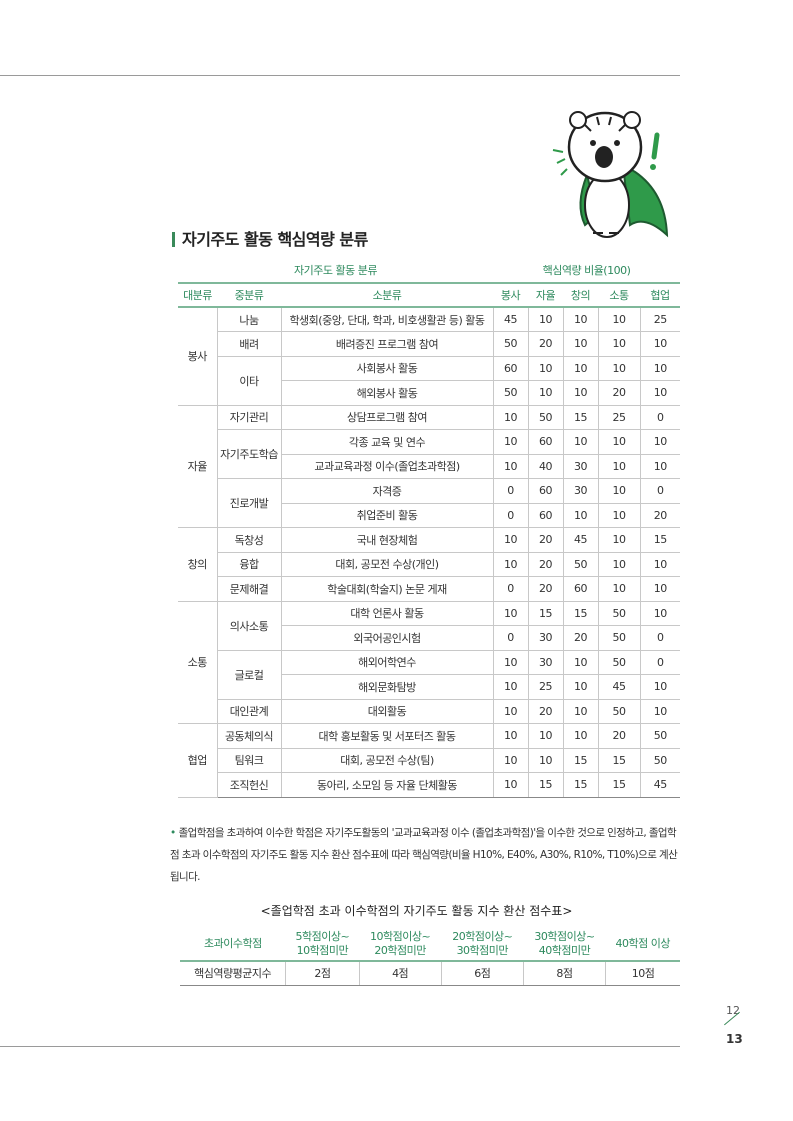 The height and width of the screenshot is (1121, 793). I want to click on conversion-row-label: 핵심역량평균지수, so click(233, 973).